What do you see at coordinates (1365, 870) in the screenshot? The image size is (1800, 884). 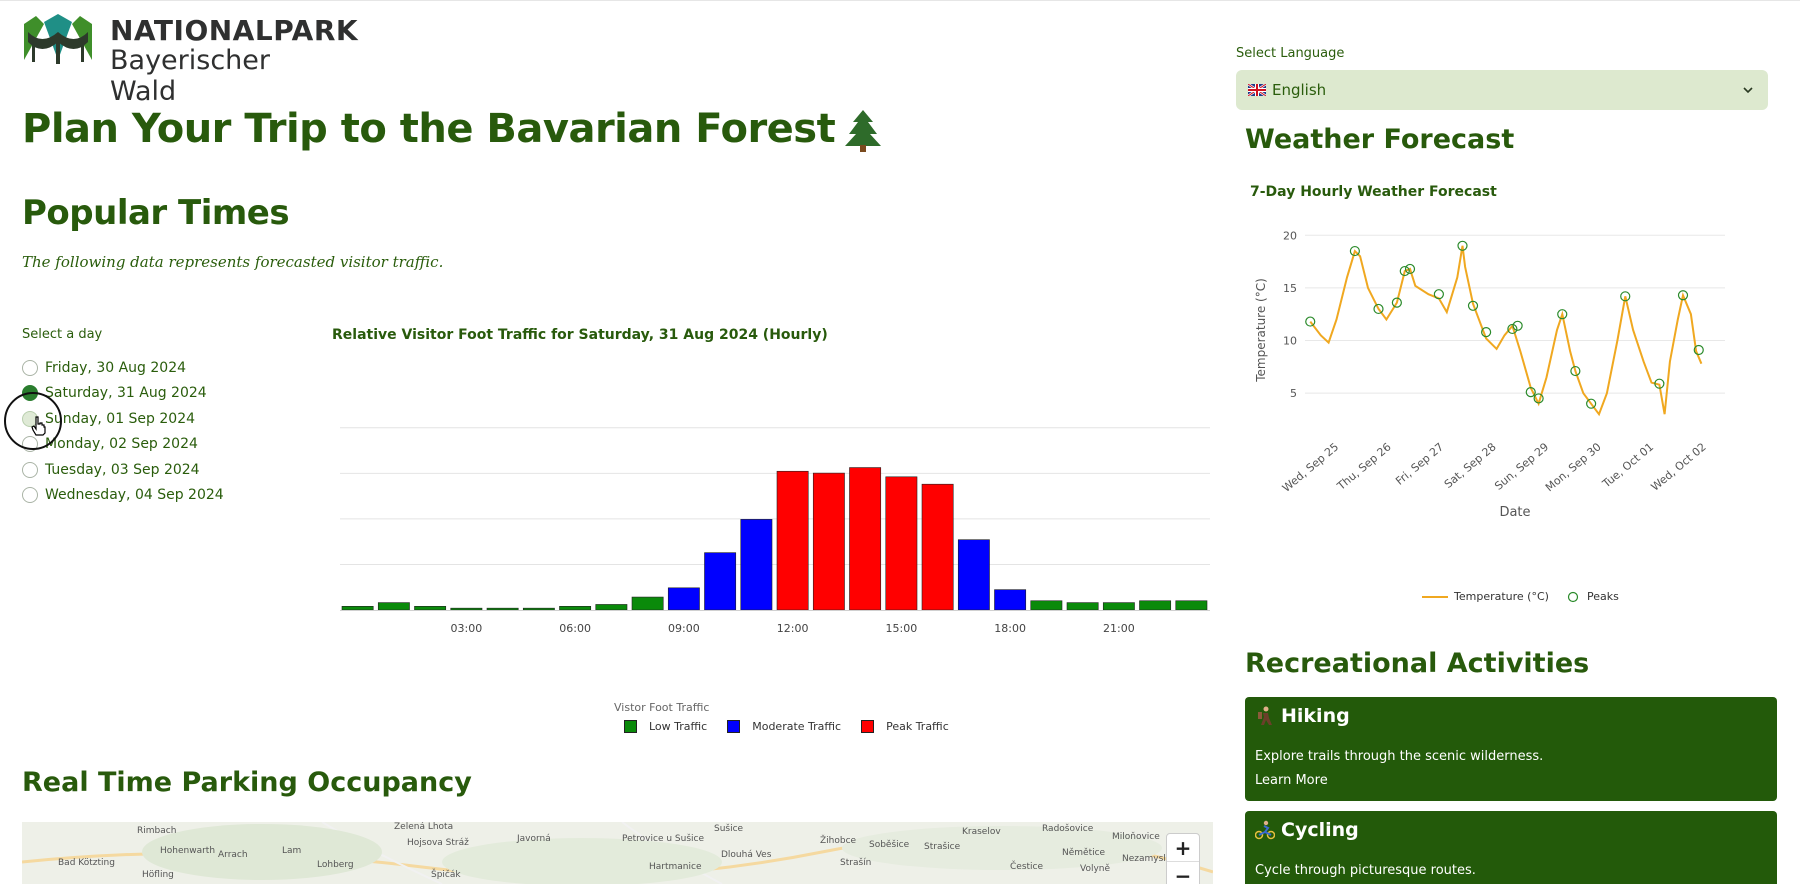 I see `card-description: Cycle through picturesque routes.` at bounding box center [1365, 870].